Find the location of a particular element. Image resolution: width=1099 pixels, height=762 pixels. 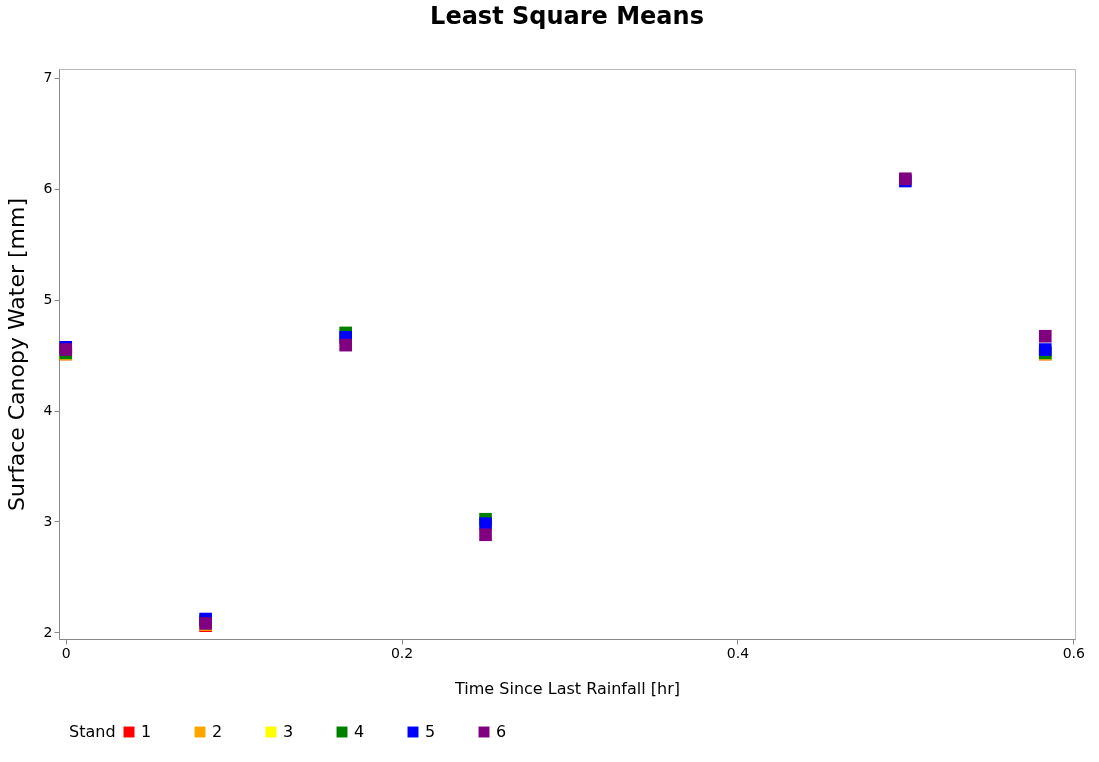

y-tick-label: 5 is located at coordinates (48, 299).